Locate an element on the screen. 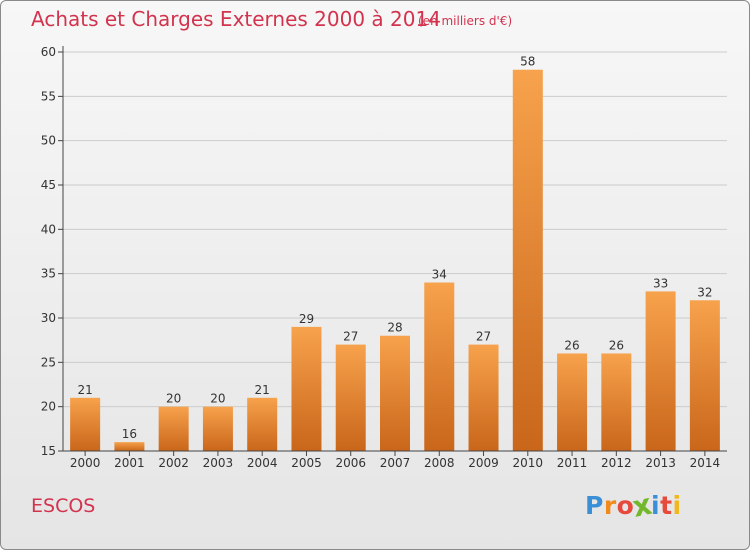 The height and width of the screenshot is (550, 750). bar-2009 is located at coordinates (483, 397).